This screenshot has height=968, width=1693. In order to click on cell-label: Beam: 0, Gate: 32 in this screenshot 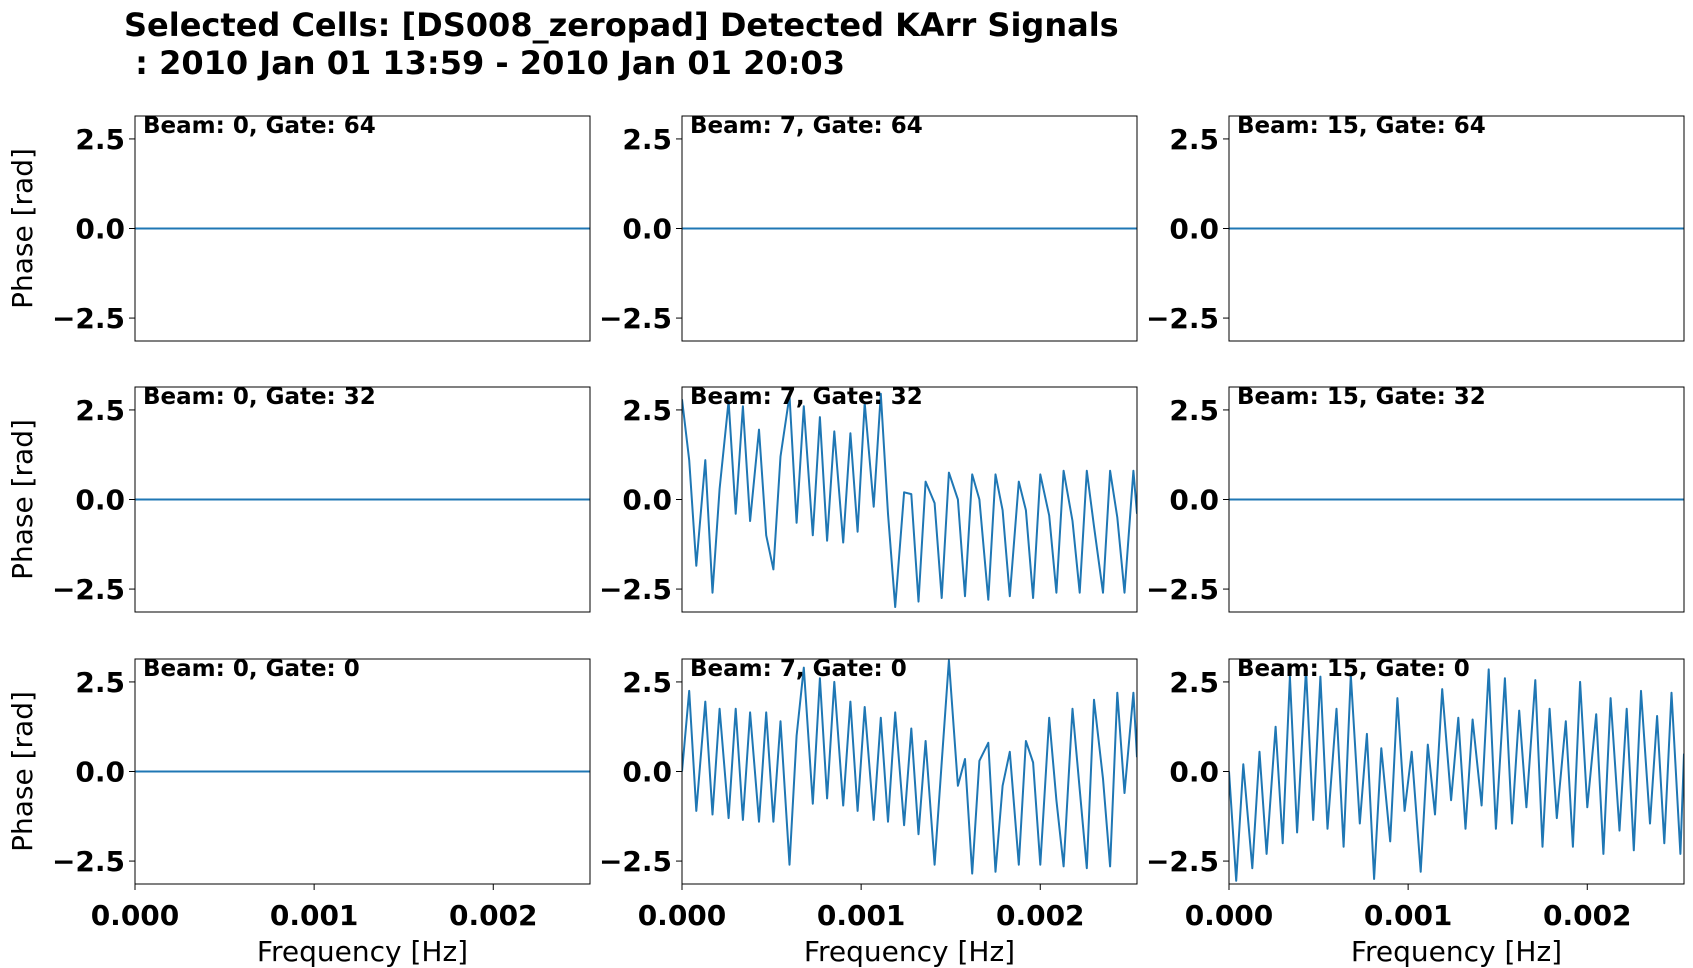, I will do `click(259, 397)`.